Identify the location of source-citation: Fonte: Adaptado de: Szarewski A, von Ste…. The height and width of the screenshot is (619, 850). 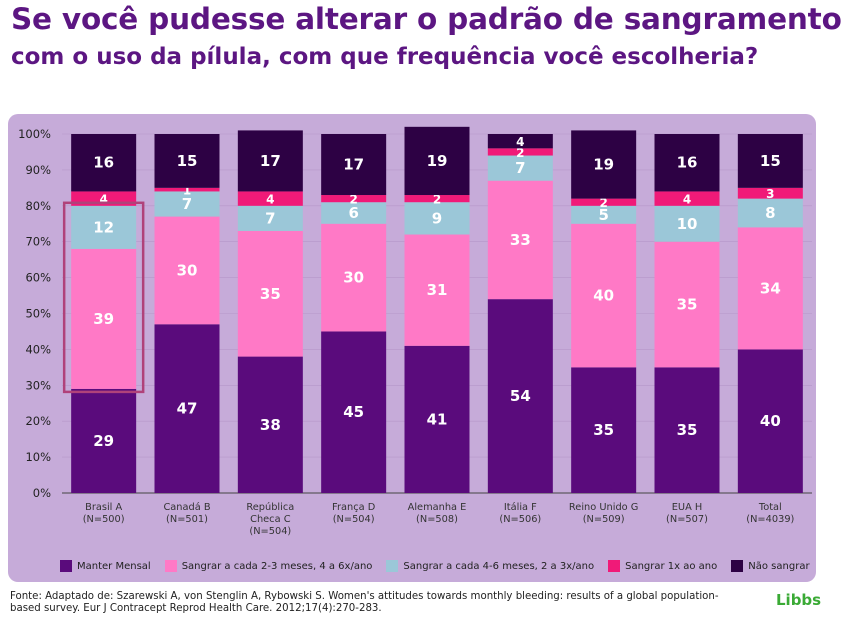
(364, 602).